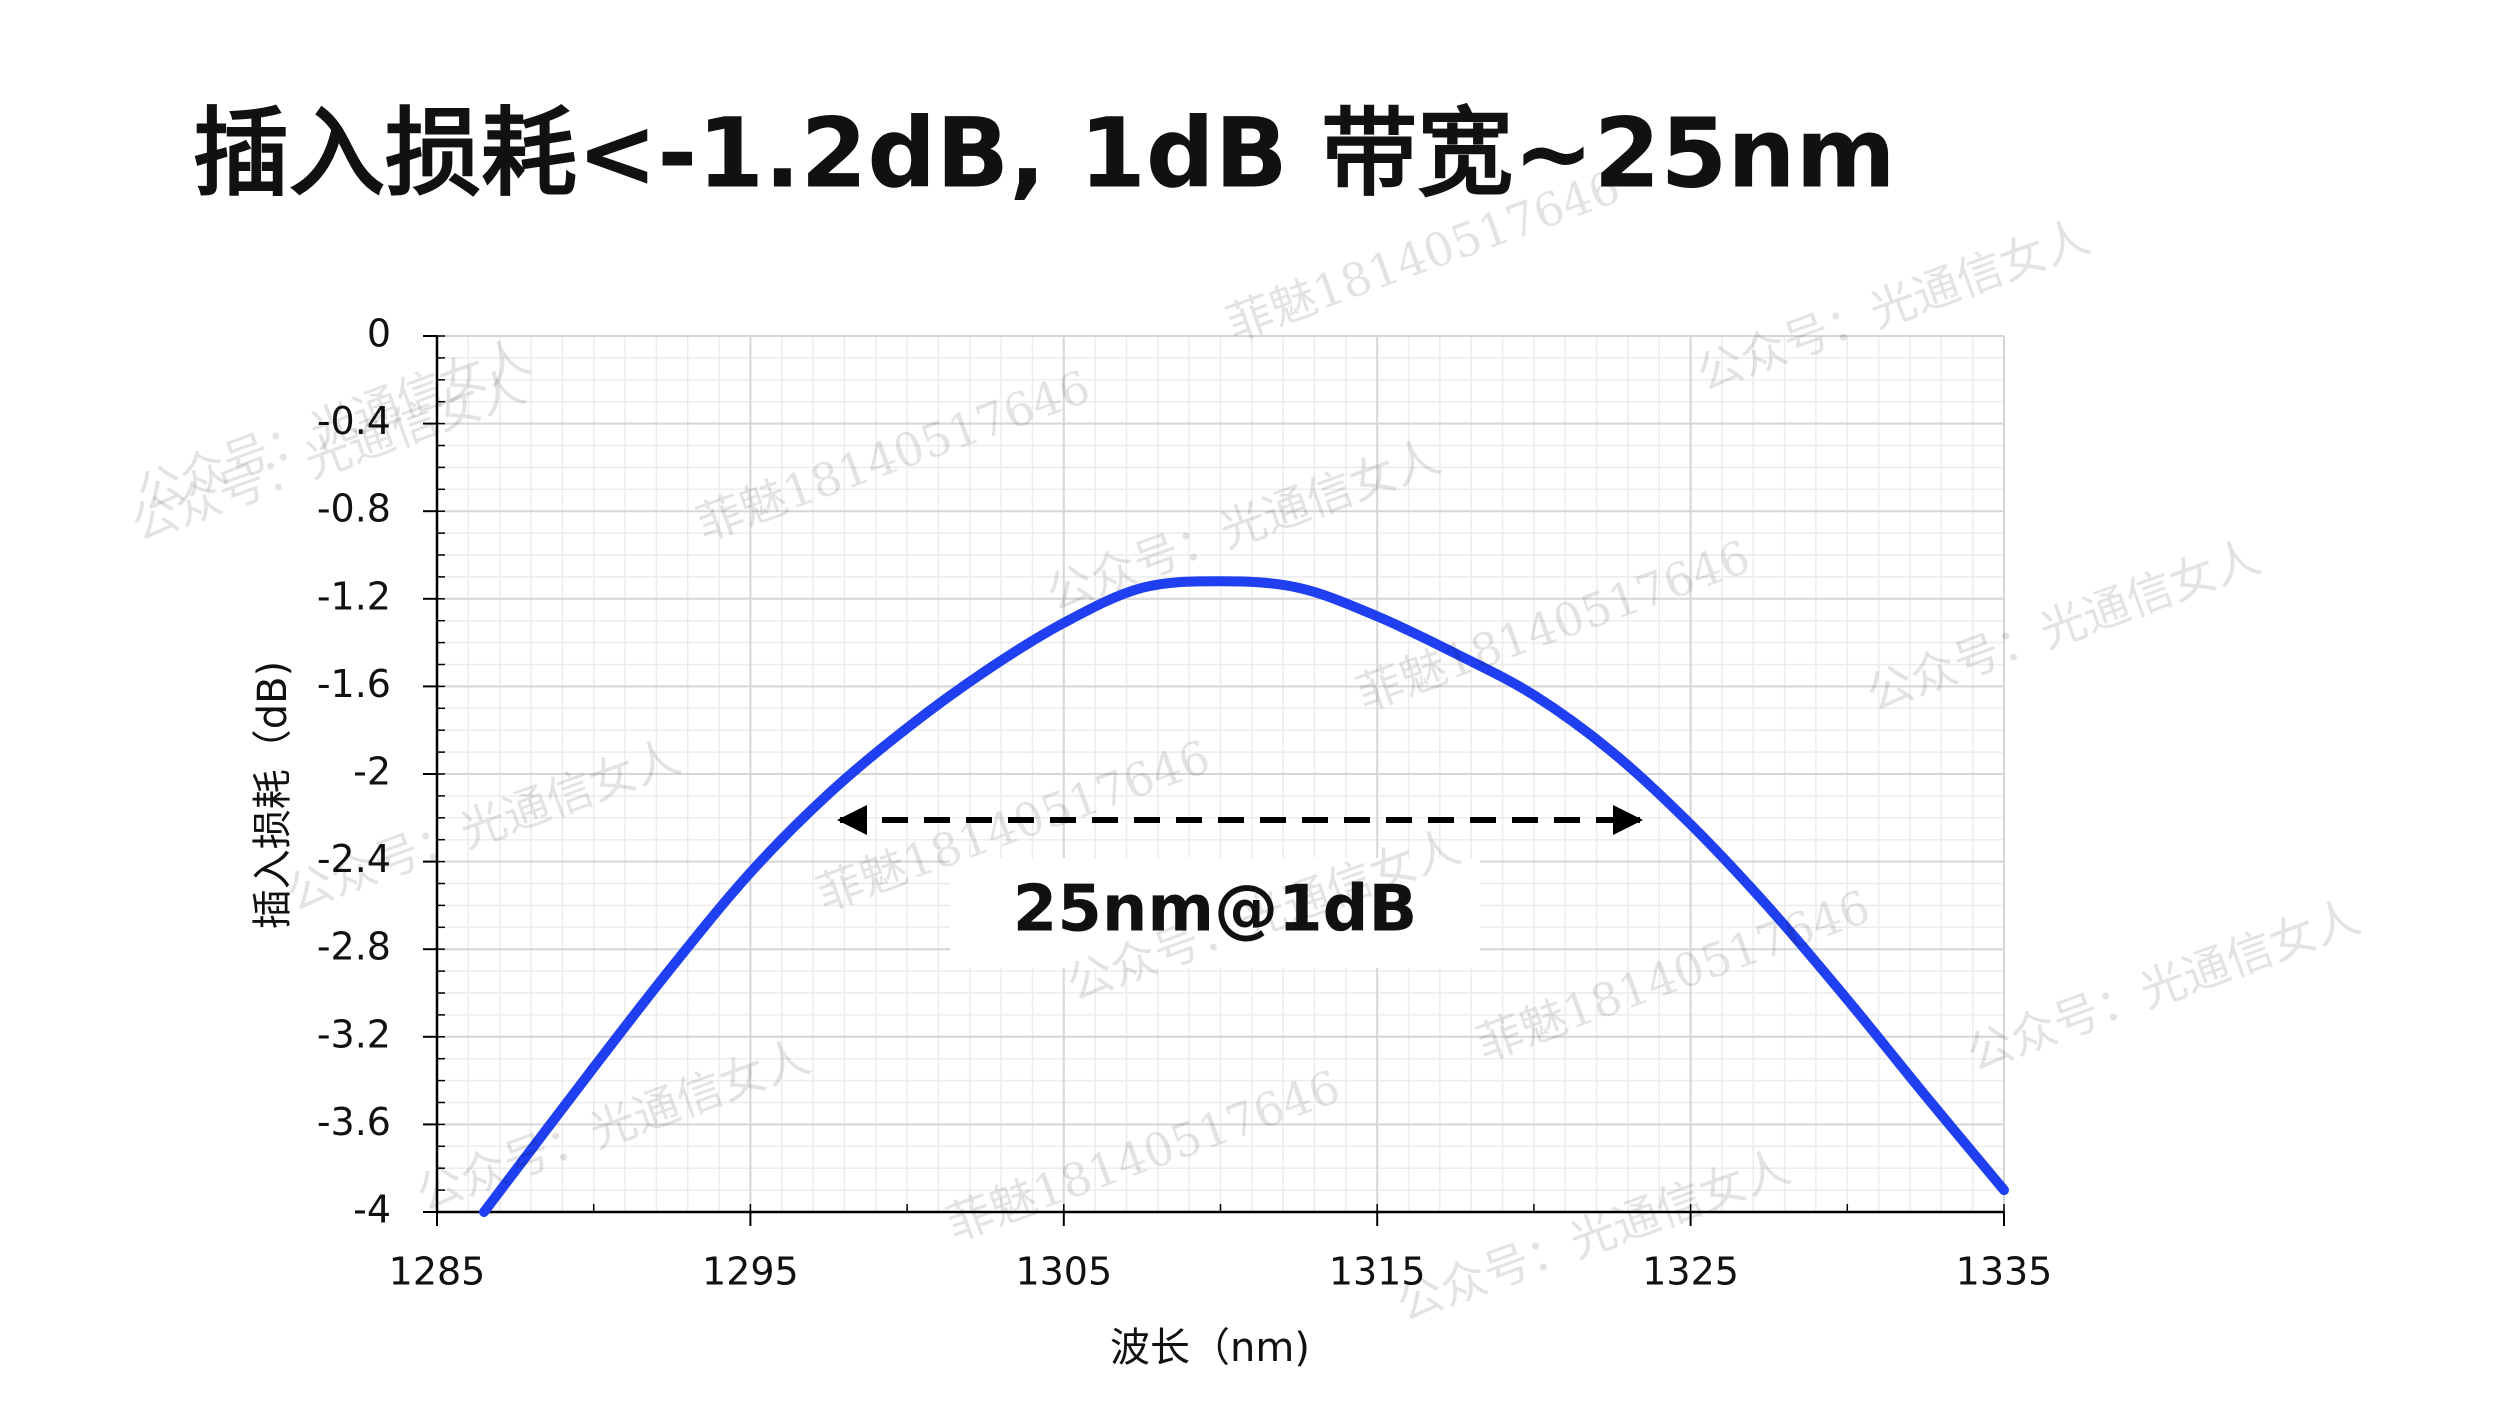  What do you see at coordinates (750, 1272) in the screenshot?
I see `x-tick-label: 1295` at bounding box center [750, 1272].